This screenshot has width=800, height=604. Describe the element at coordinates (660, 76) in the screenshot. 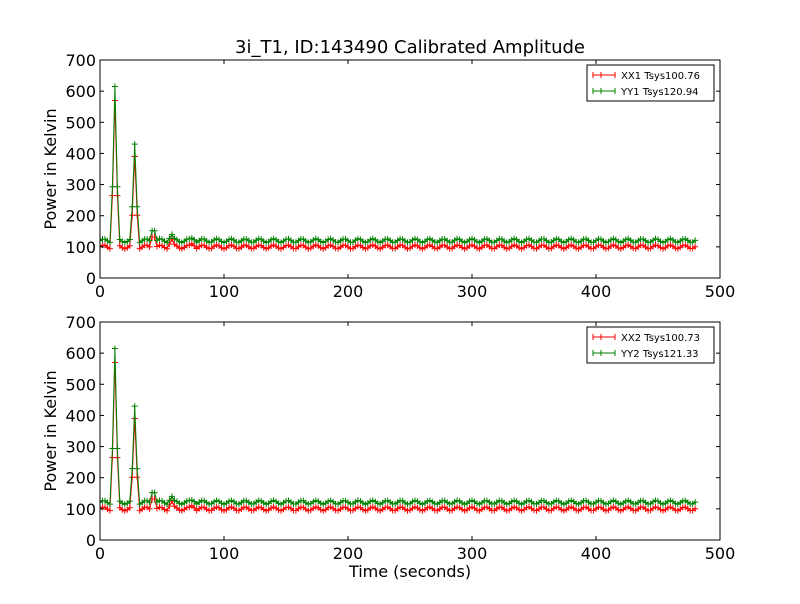

I see `legend-label: XX1 Tsys100.76` at that location.